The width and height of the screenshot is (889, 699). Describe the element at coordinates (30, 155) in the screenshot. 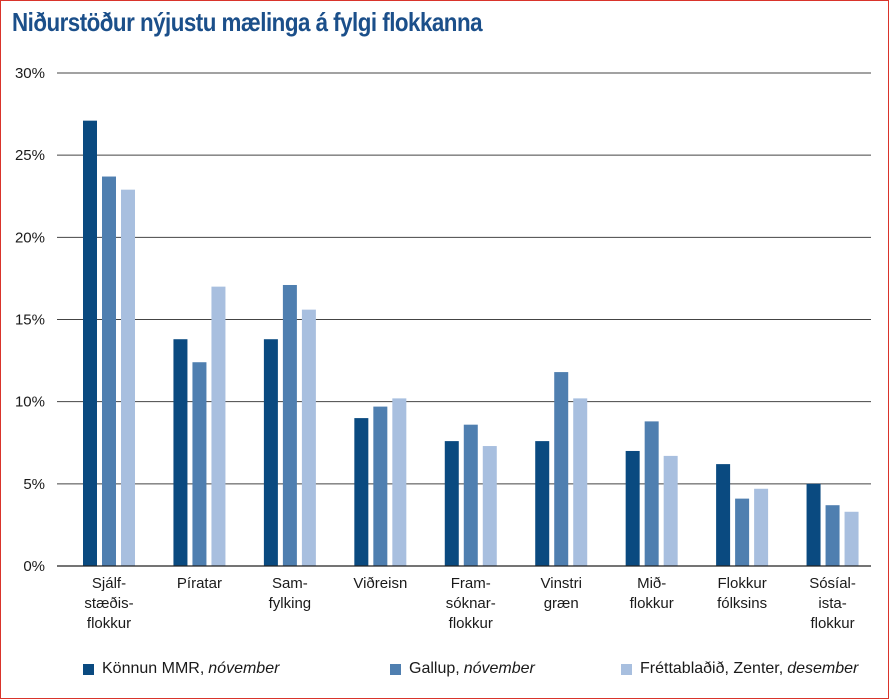

I see `y-tick-label: 25%` at that location.